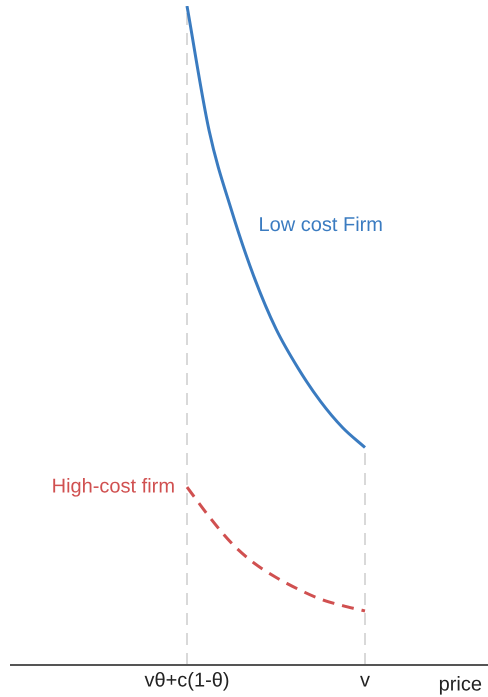  Describe the element at coordinates (320, 225) in the screenshot. I see `series-label: Low cost Firm` at that location.